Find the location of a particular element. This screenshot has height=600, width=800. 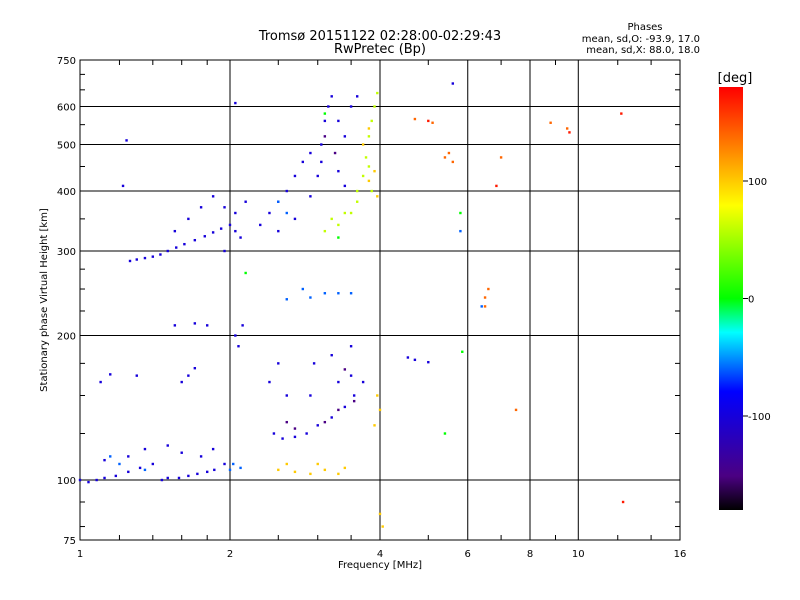

y-tick-label: 400 is located at coordinates (66, 192).